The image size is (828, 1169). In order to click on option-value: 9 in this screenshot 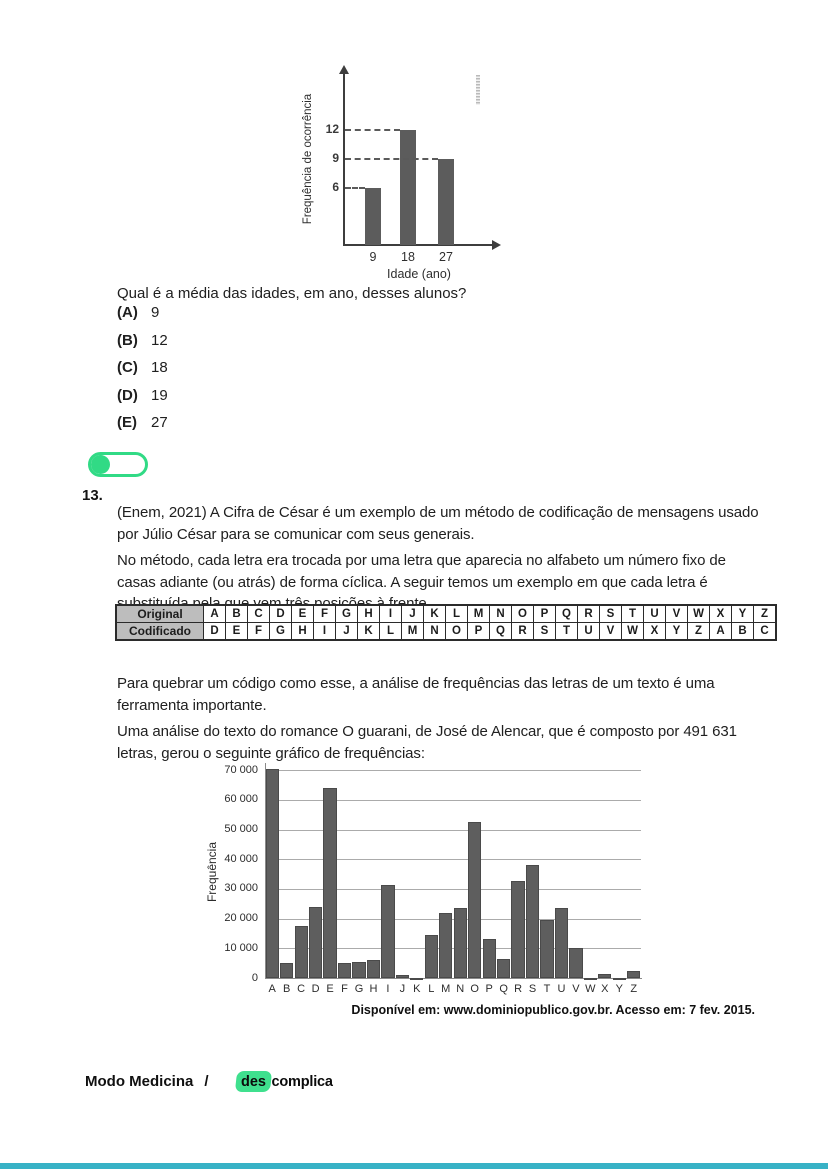, I will do `click(155, 313)`.